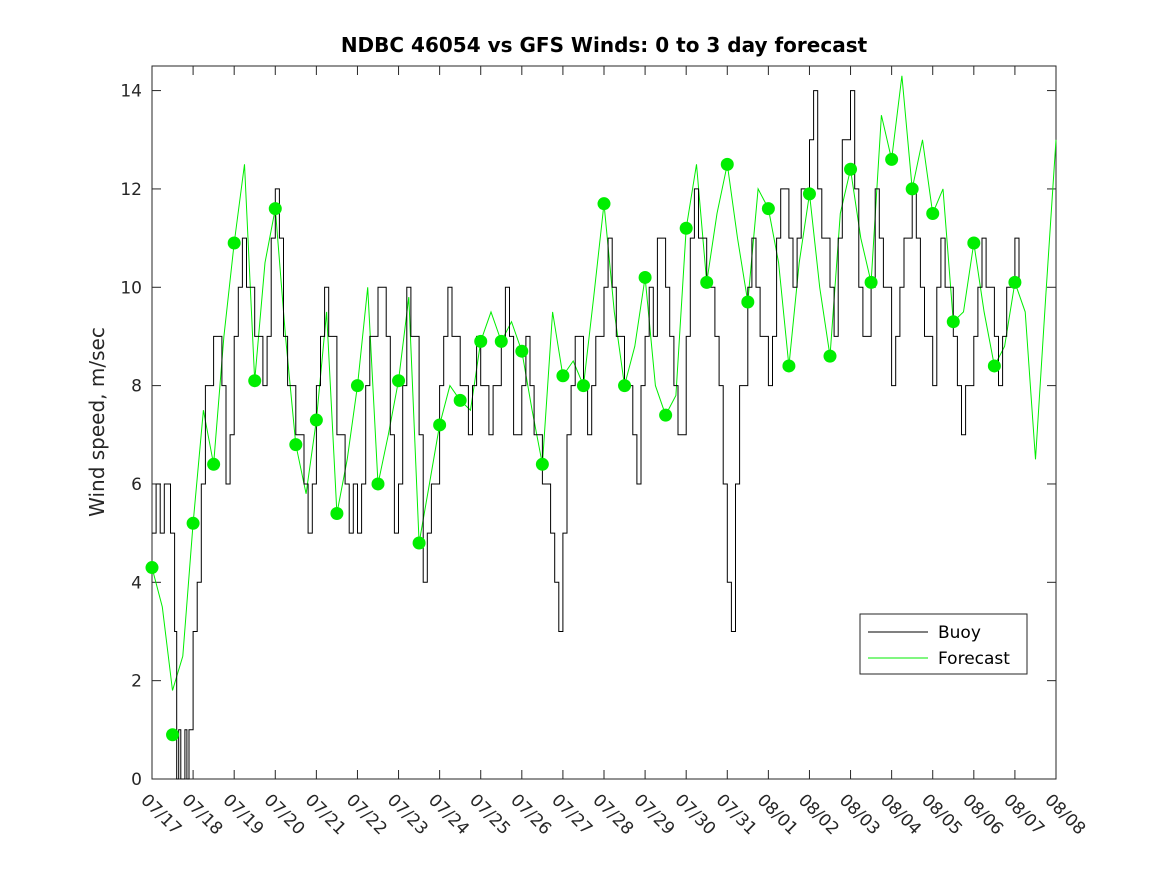  I want to click on x-tick-label: 08/04, so click(900, 814).